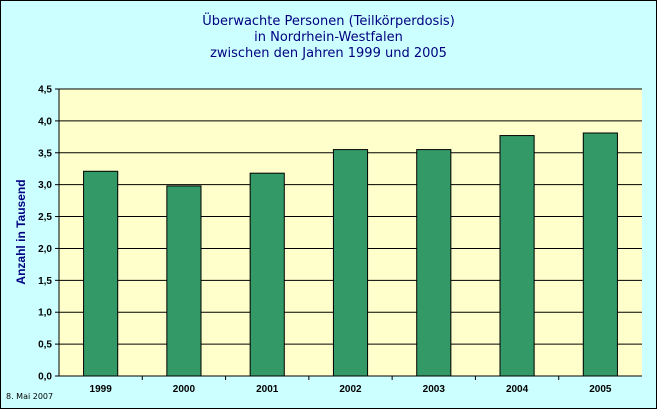 This screenshot has height=409, width=657. I want to click on y-axis-label: Anzahl in Tausend, so click(21, 231).